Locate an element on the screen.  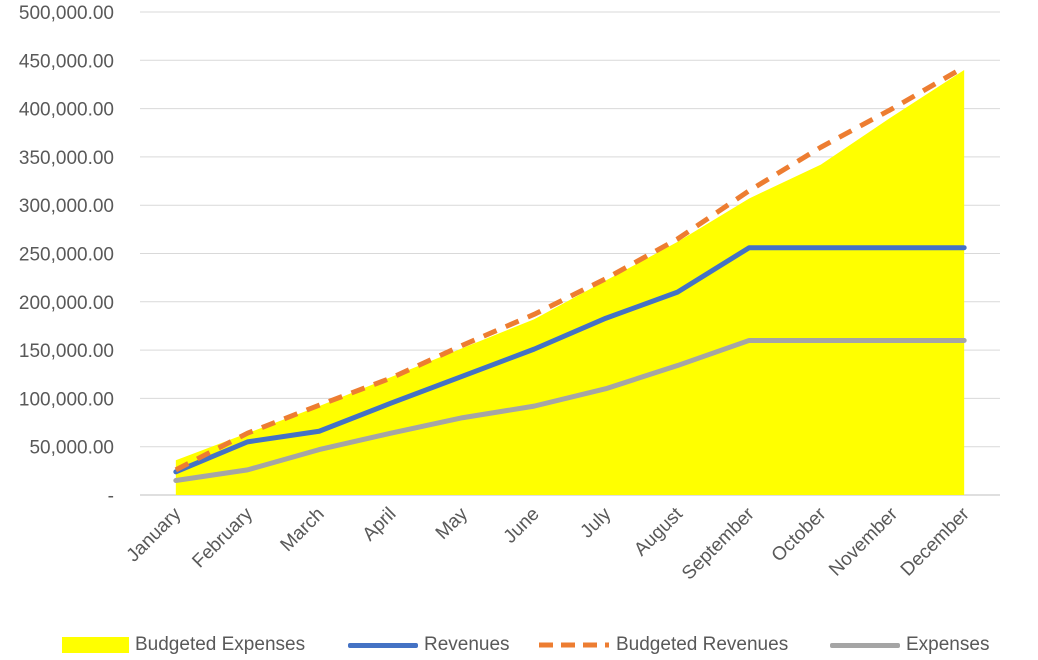
legend-label-expenses: Expenses is located at coordinates (948, 644).